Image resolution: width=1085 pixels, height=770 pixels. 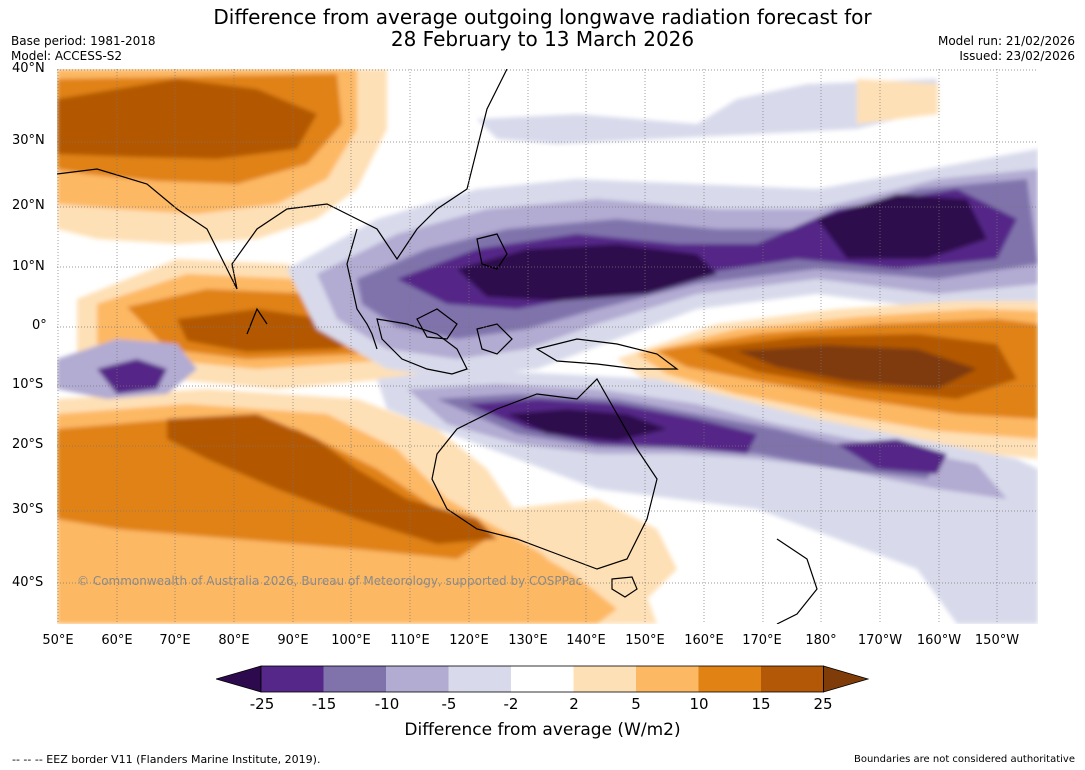 What do you see at coordinates (28, 140) in the screenshot?
I see `lat-label-30n: 30°N` at bounding box center [28, 140].